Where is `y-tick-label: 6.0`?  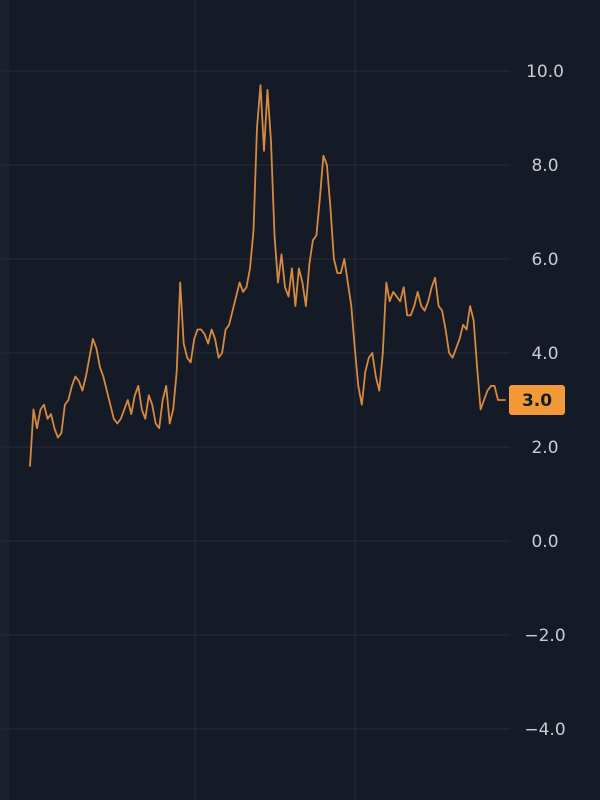
y-tick-label: 6.0 is located at coordinates (544, 260).